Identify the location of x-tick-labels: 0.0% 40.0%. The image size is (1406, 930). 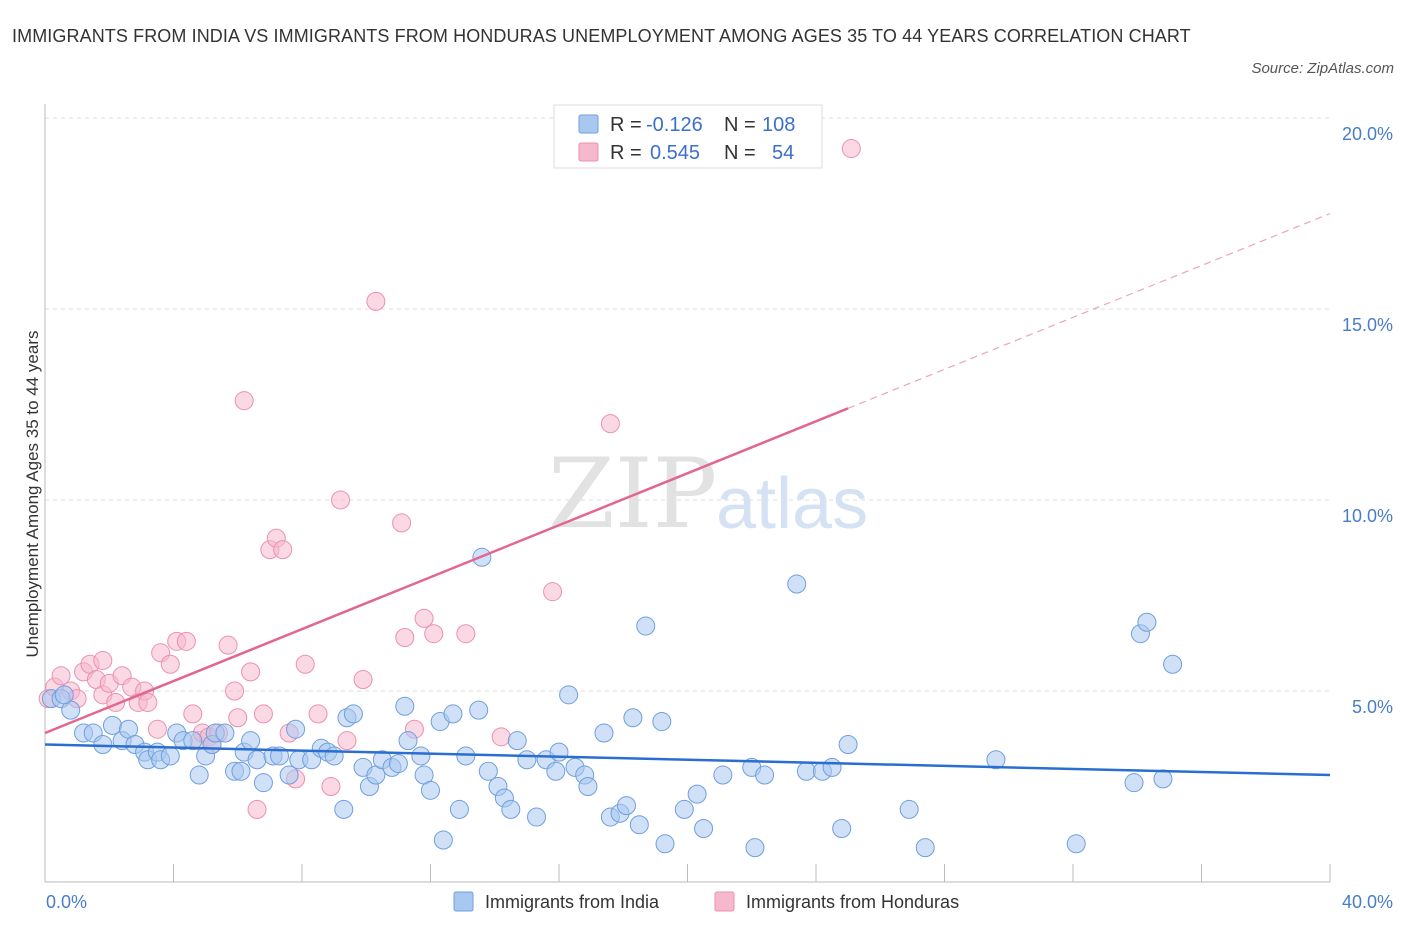
(719, 902).